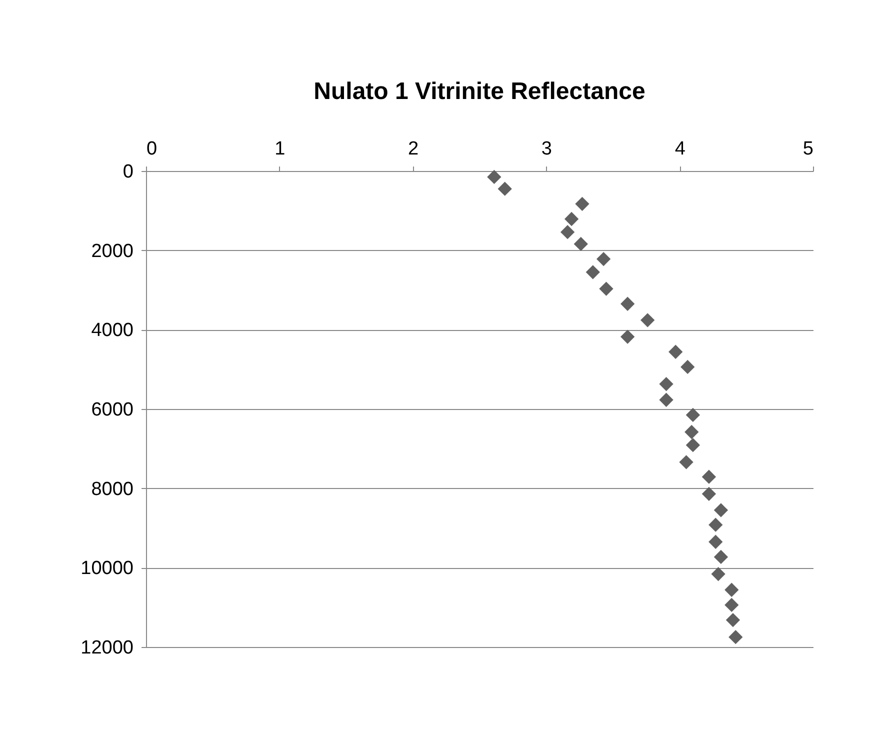  I want to click on y-tick-label: 8000, so click(112, 489).